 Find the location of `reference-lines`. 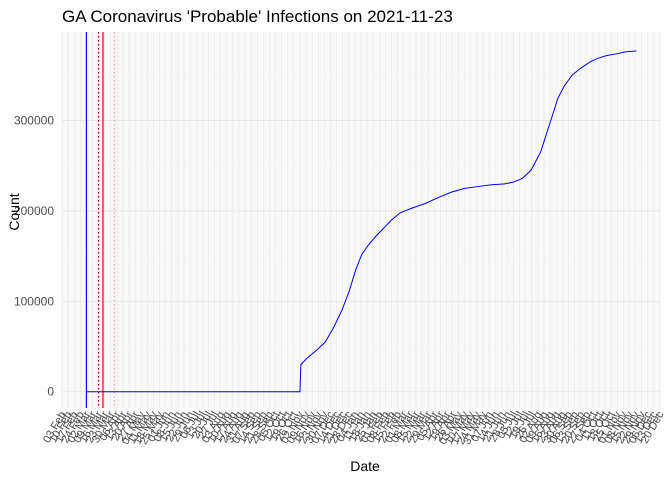

reference-lines is located at coordinates (100, 220).